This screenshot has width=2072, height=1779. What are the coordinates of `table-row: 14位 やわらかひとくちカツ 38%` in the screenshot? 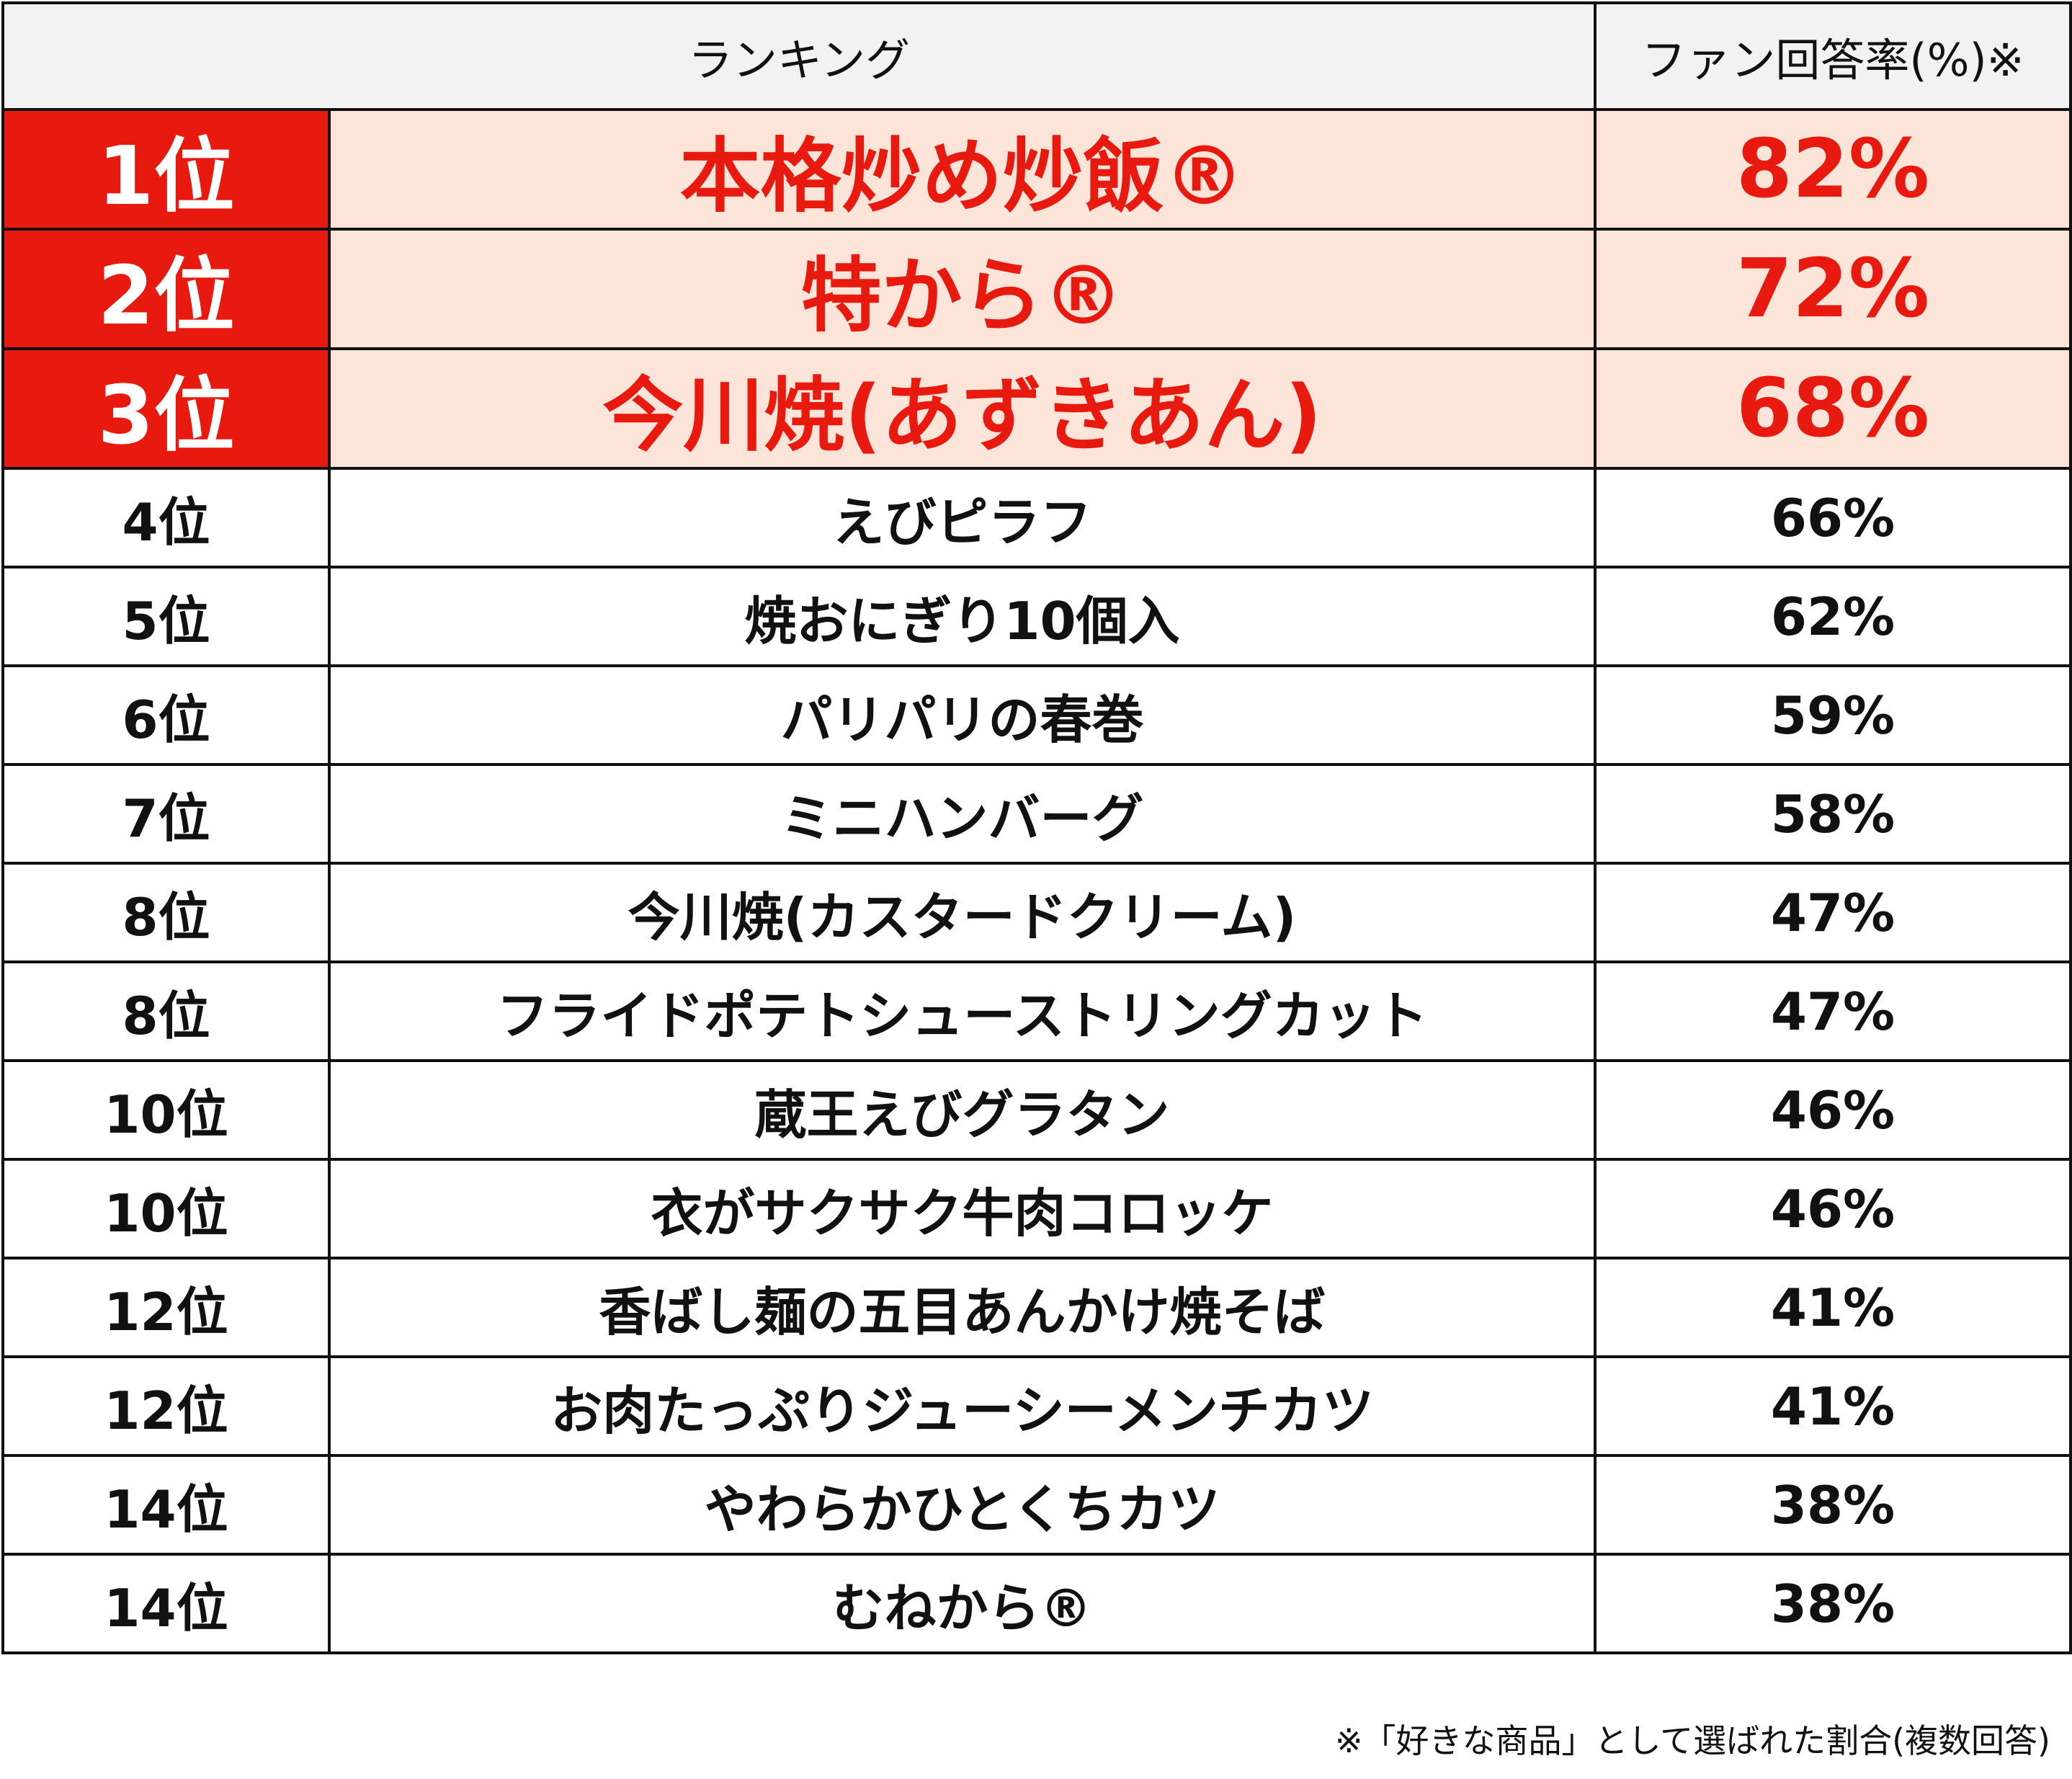 It's located at (1036, 1505).